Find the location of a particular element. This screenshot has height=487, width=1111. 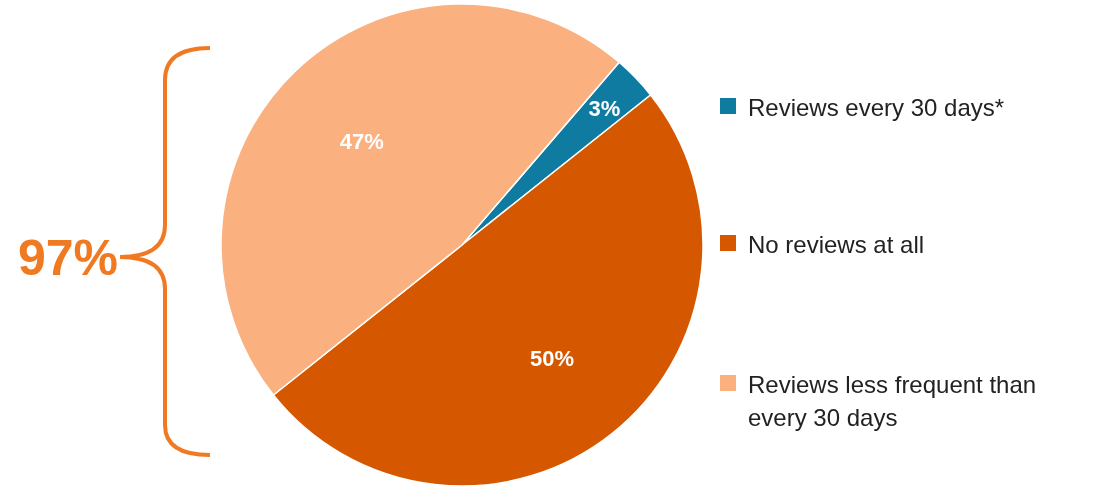

data-label: 47% is located at coordinates (361, 141).